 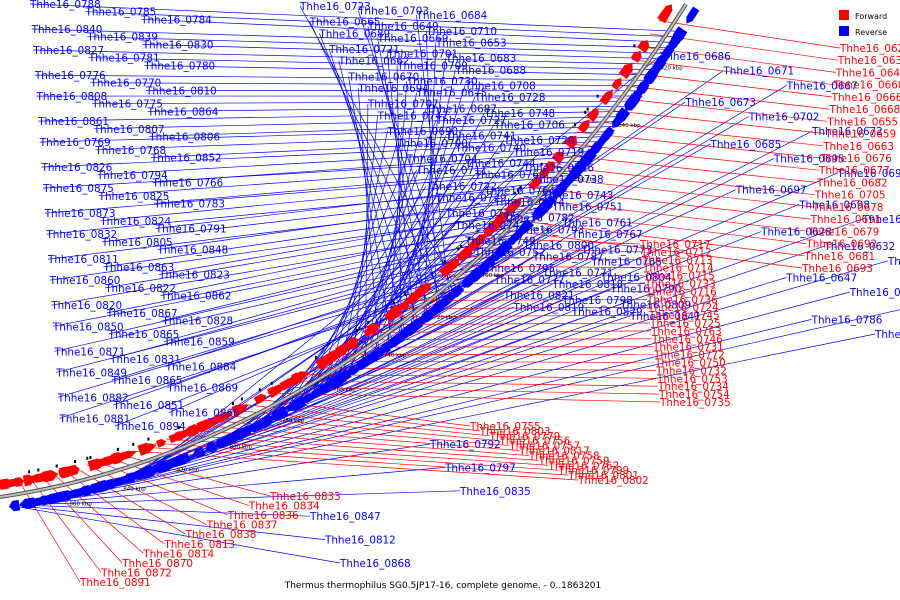 What do you see at coordinates (68, 51) in the screenshot?
I see `reverse-gene-label: Thhe16_0827` at bounding box center [68, 51].